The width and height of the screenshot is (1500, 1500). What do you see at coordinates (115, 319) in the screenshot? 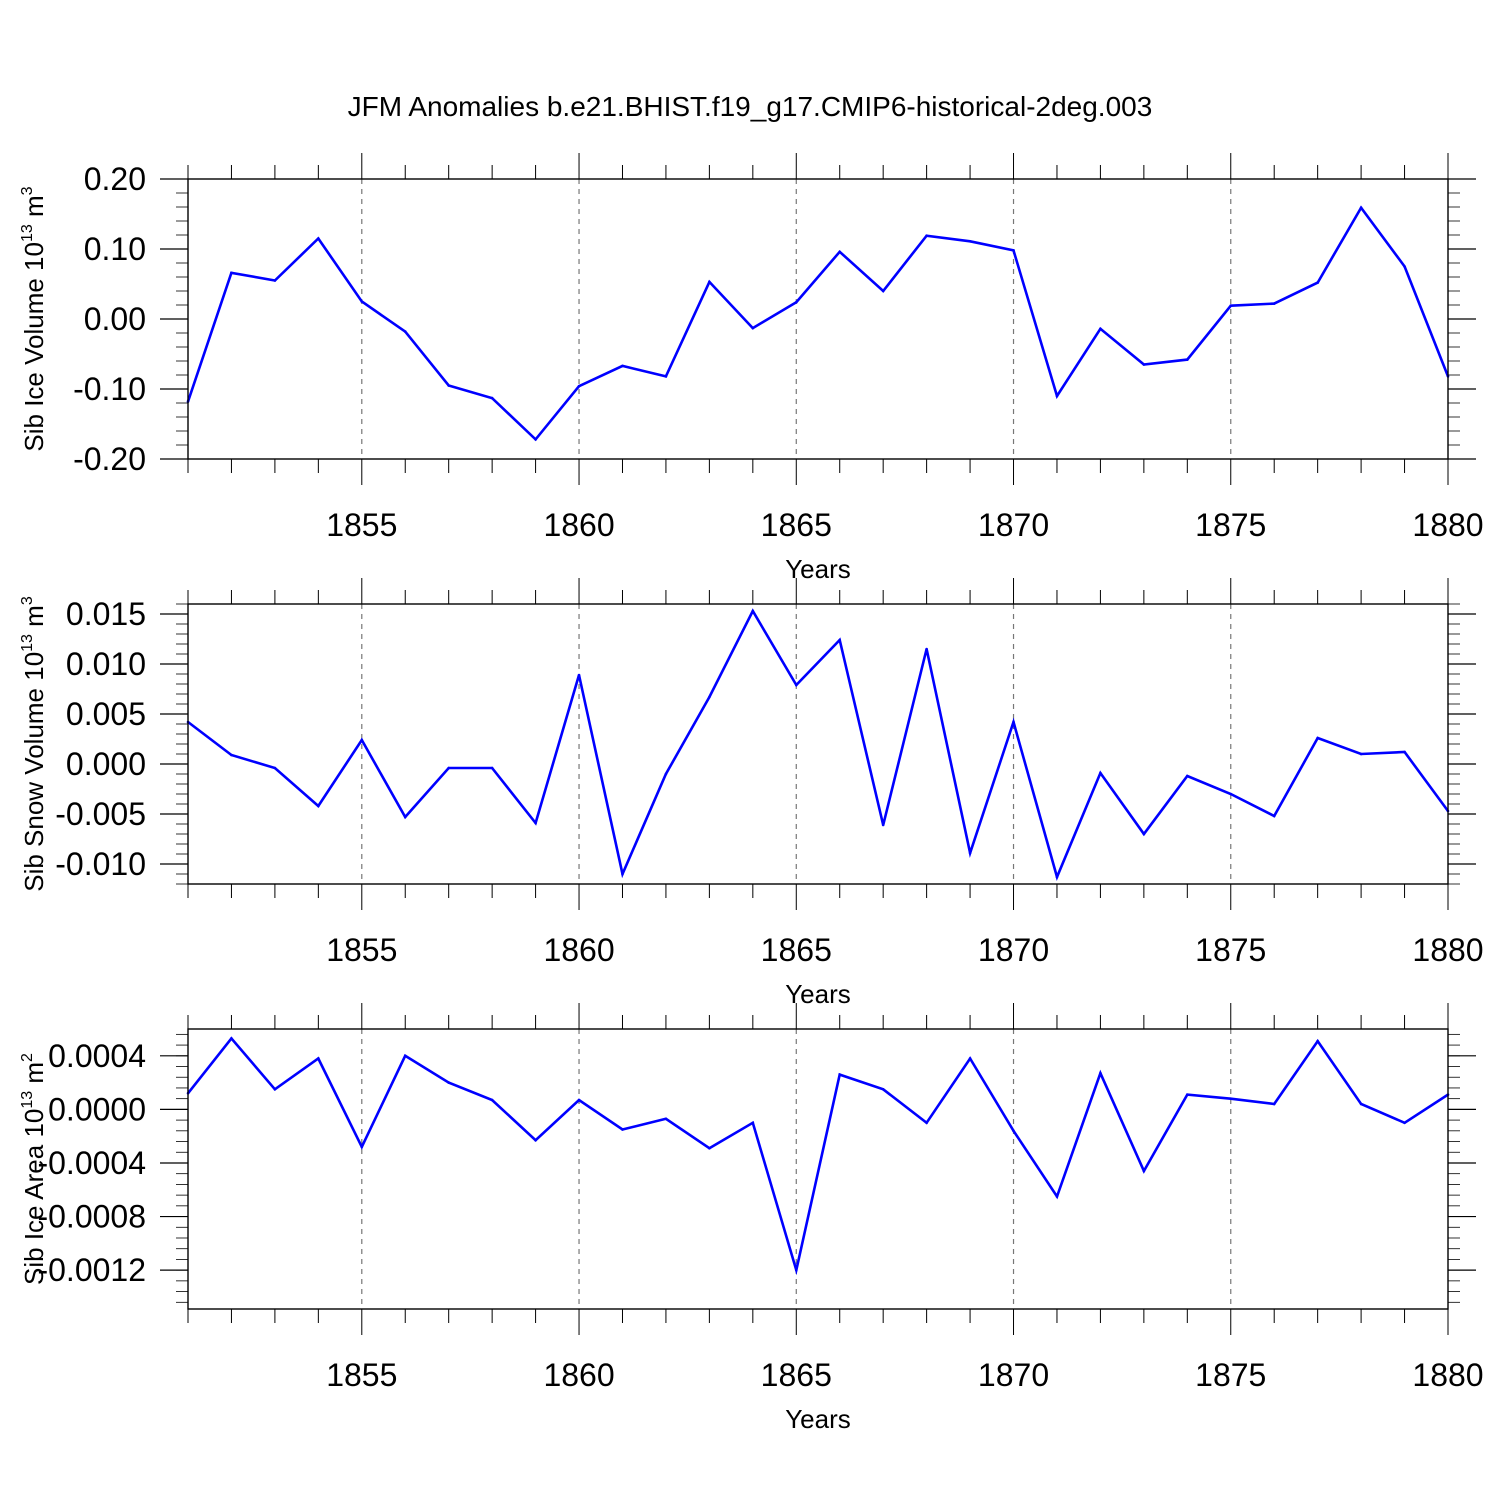
I see `y-tick-label: 0.00` at bounding box center [115, 319].